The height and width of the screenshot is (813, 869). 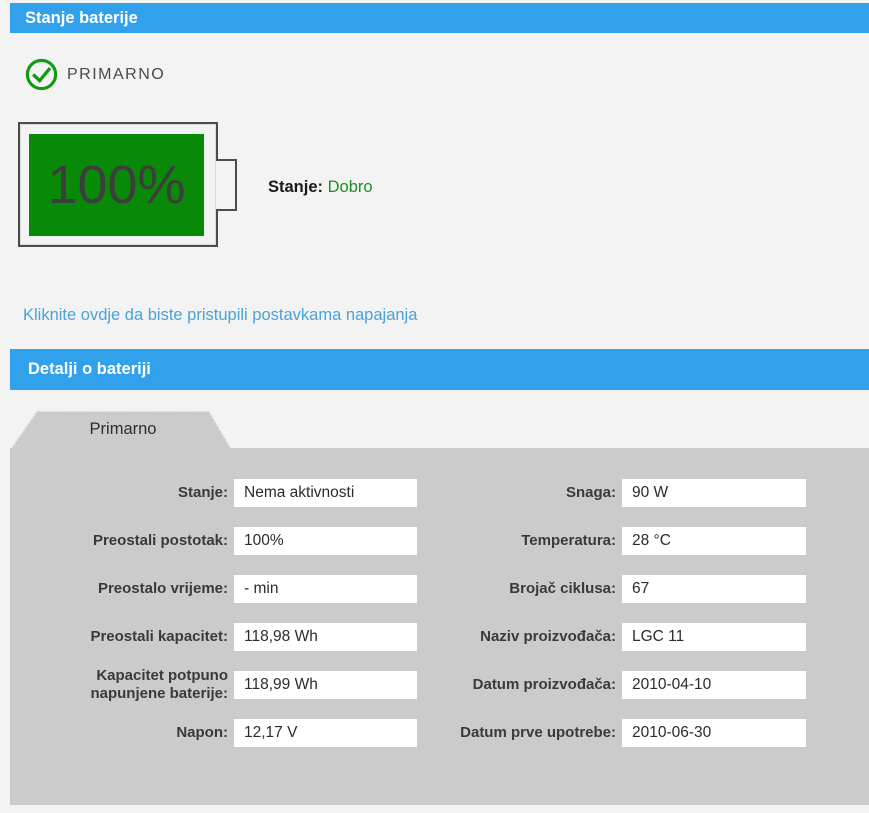 What do you see at coordinates (296, 187) in the screenshot?
I see `battery-health-label: Stanje:` at bounding box center [296, 187].